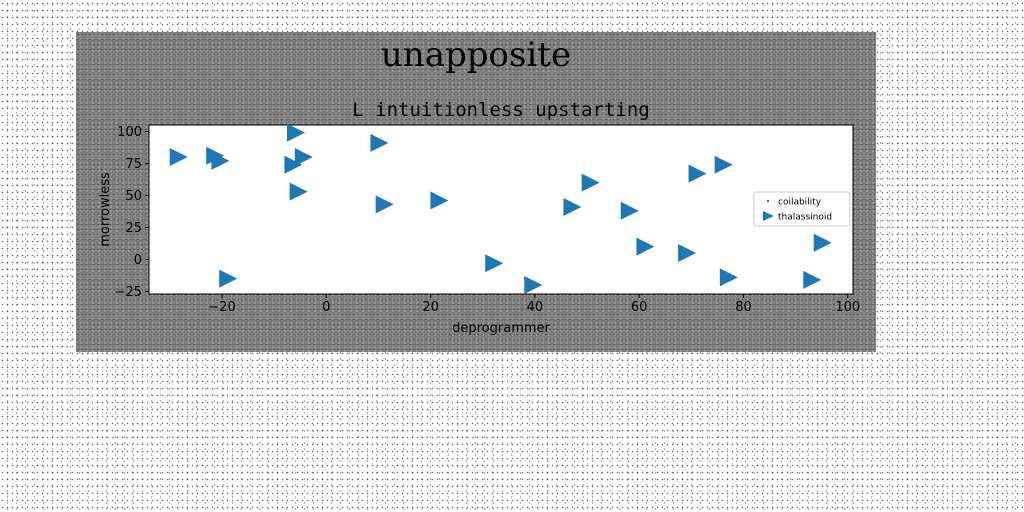 The height and width of the screenshot is (512, 1024). Describe the element at coordinates (133, 164) in the screenshot. I see `y-tick-label-4: 75` at that location.